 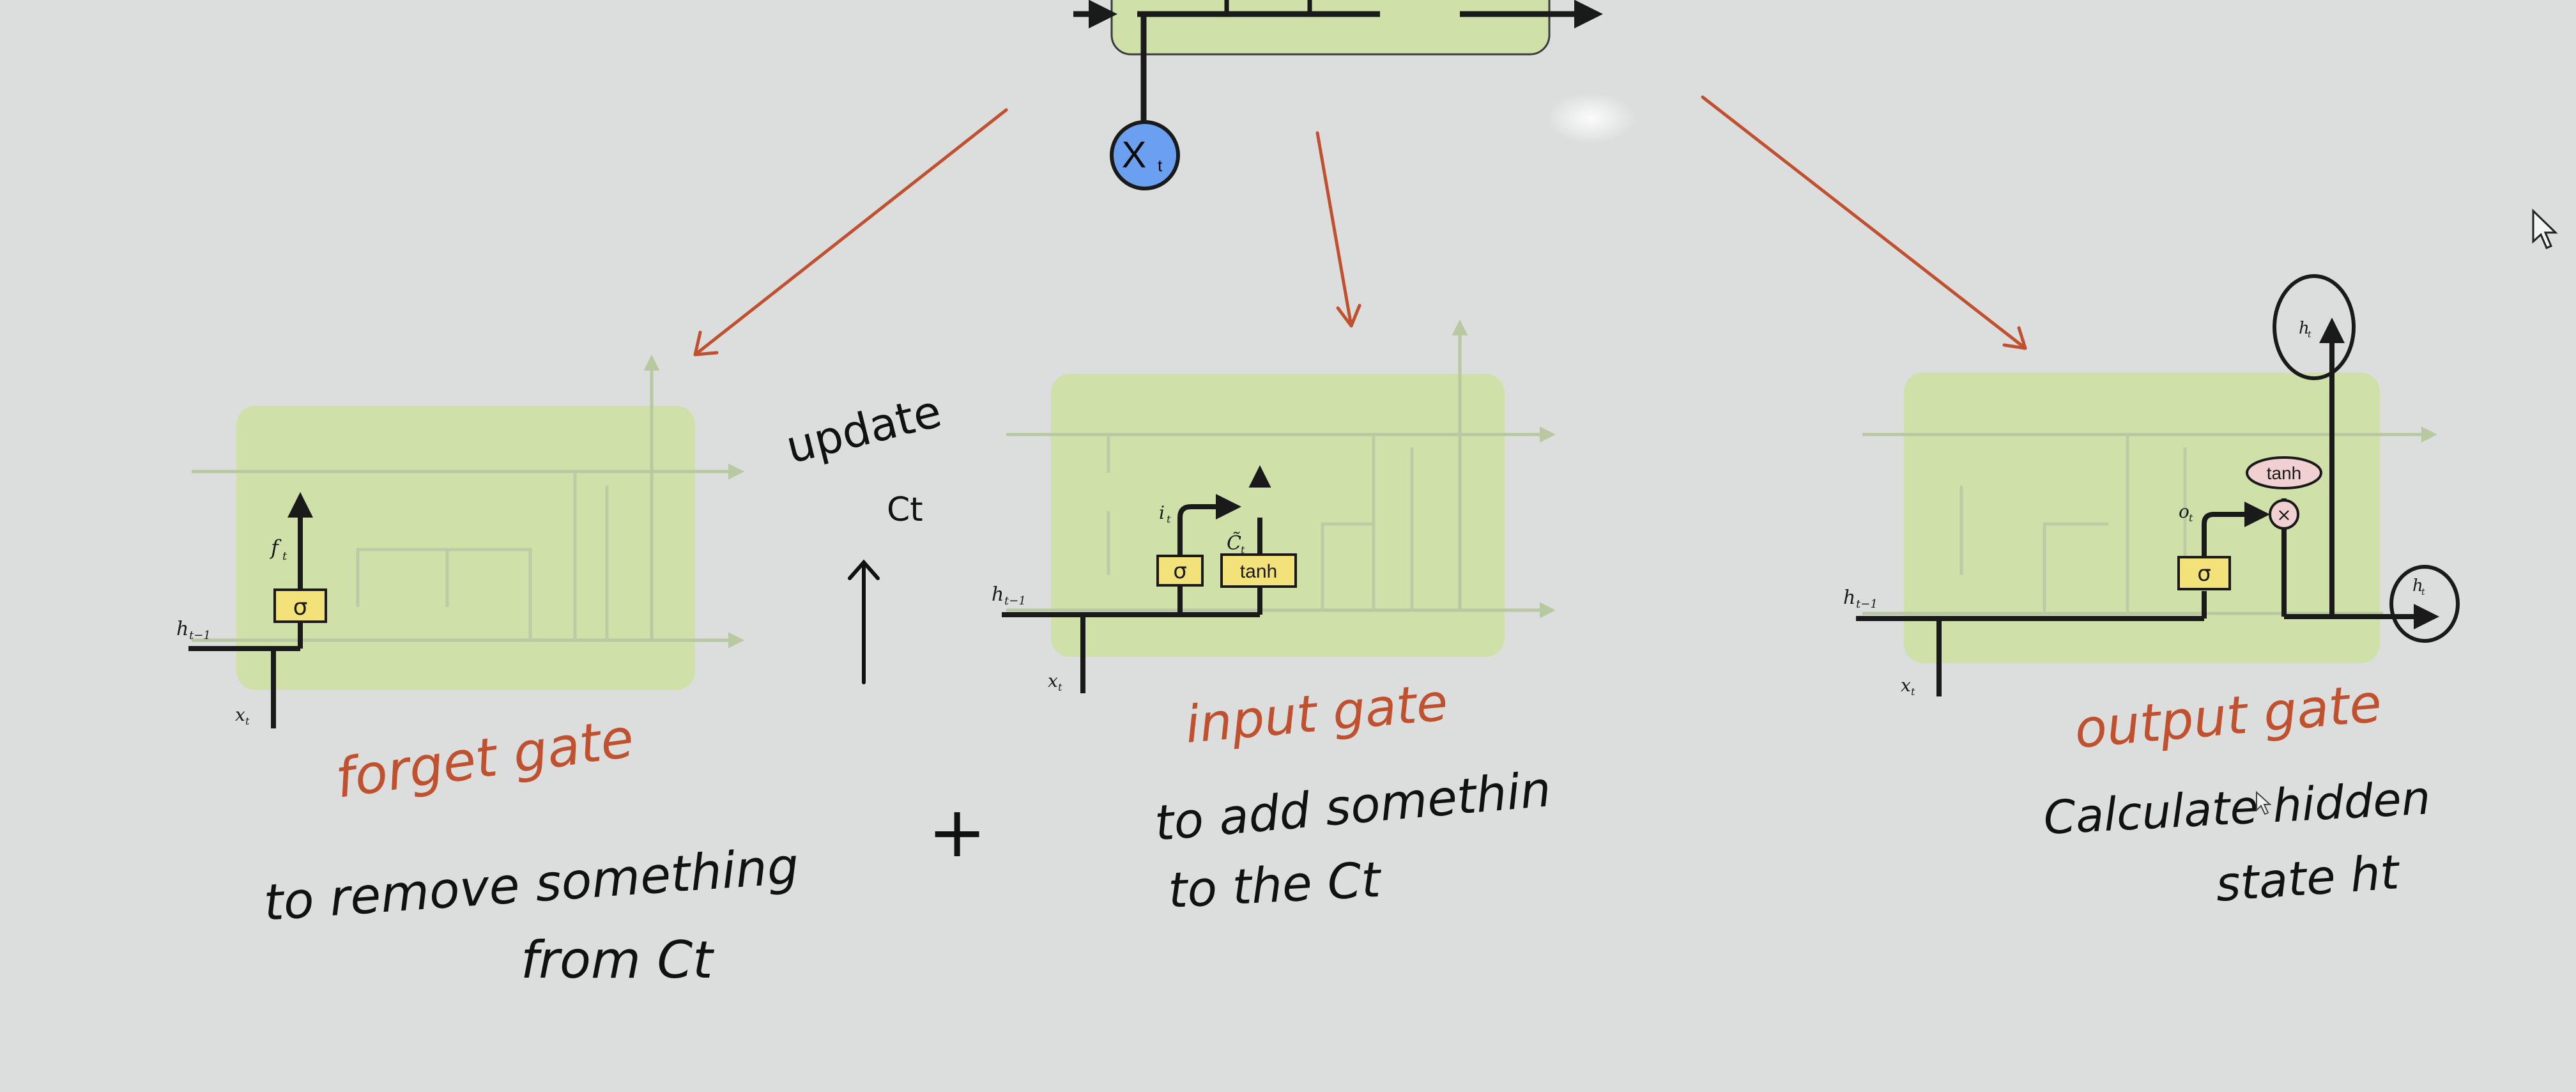 I want to click on output-tanh-label: tanh, so click(x=2284, y=473).